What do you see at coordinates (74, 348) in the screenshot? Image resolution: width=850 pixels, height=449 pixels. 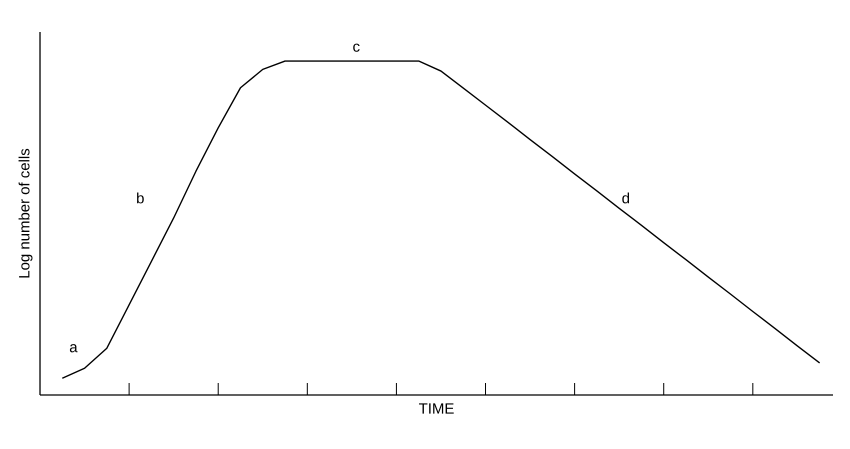 I see `annotation: a` at bounding box center [74, 348].